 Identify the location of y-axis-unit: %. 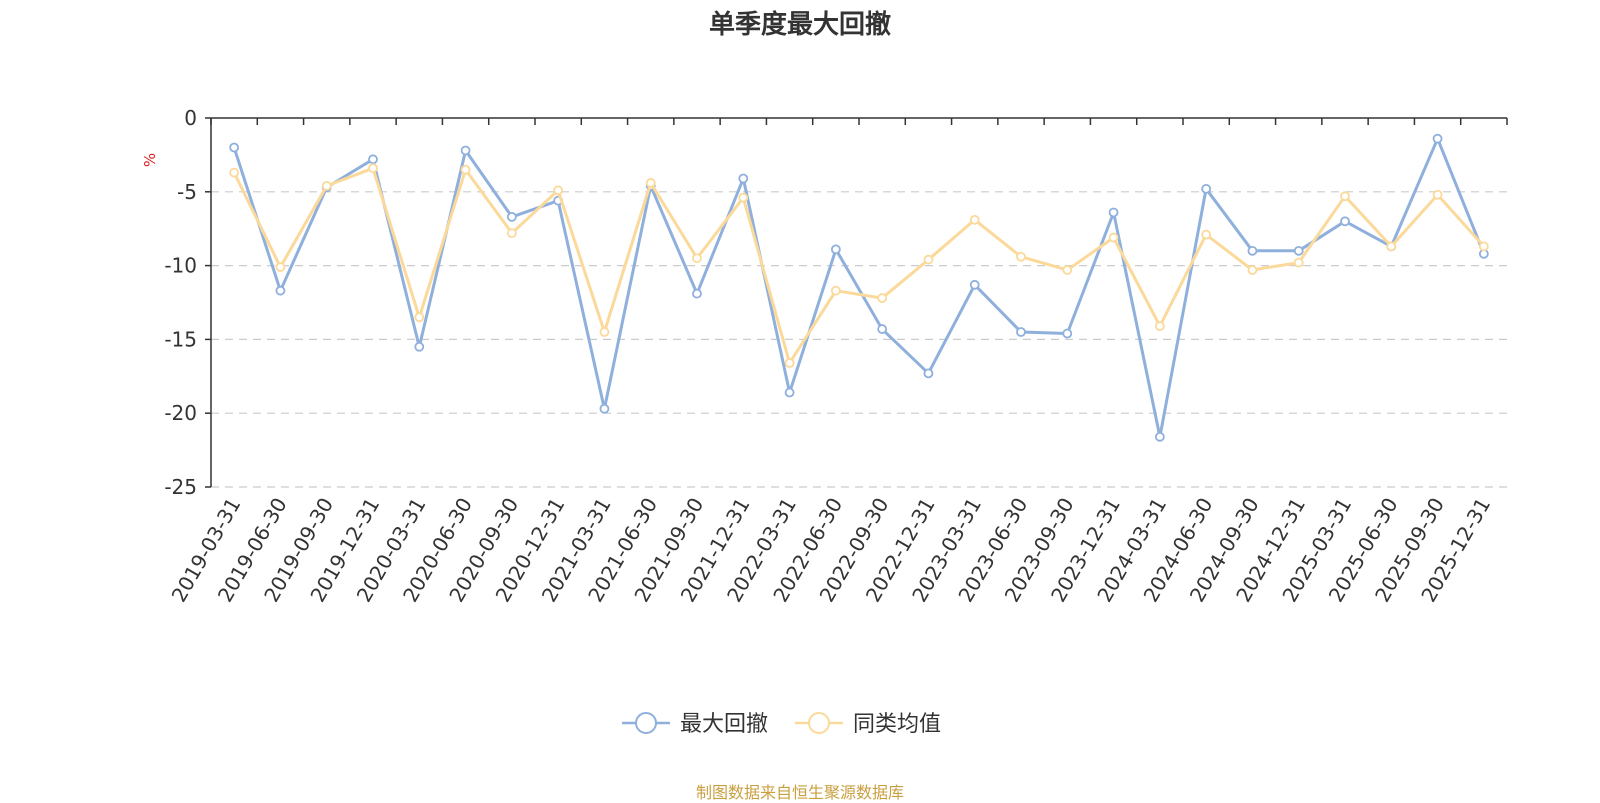
(150, 160).